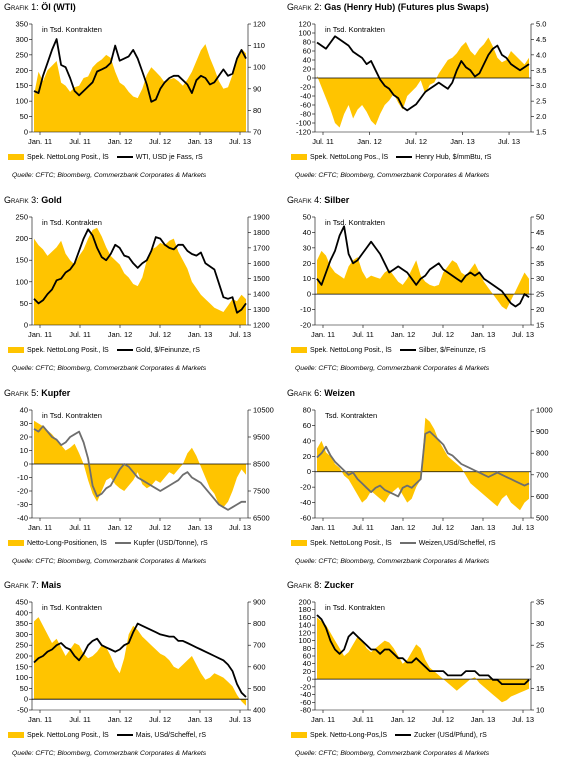 The height and width of the screenshot is (766, 561). What do you see at coordinates (452, 350) in the screenshot?
I see `legend-label-line: Silber, $/Feinunze, rS` at bounding box center [452, 350].